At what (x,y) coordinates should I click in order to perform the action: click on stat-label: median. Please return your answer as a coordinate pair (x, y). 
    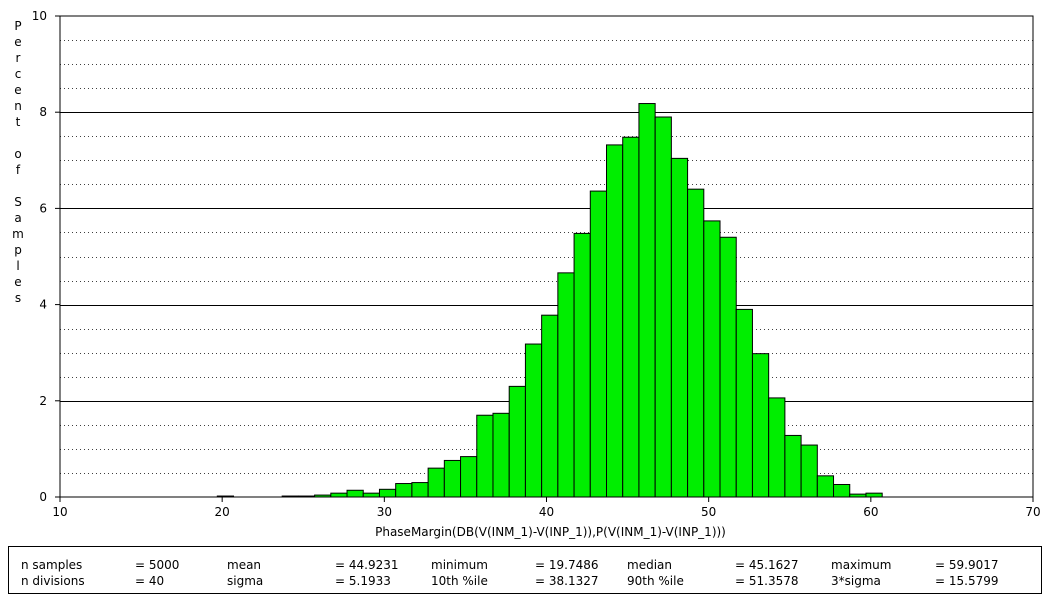
    Looking at the image, I should click on (649, 565).